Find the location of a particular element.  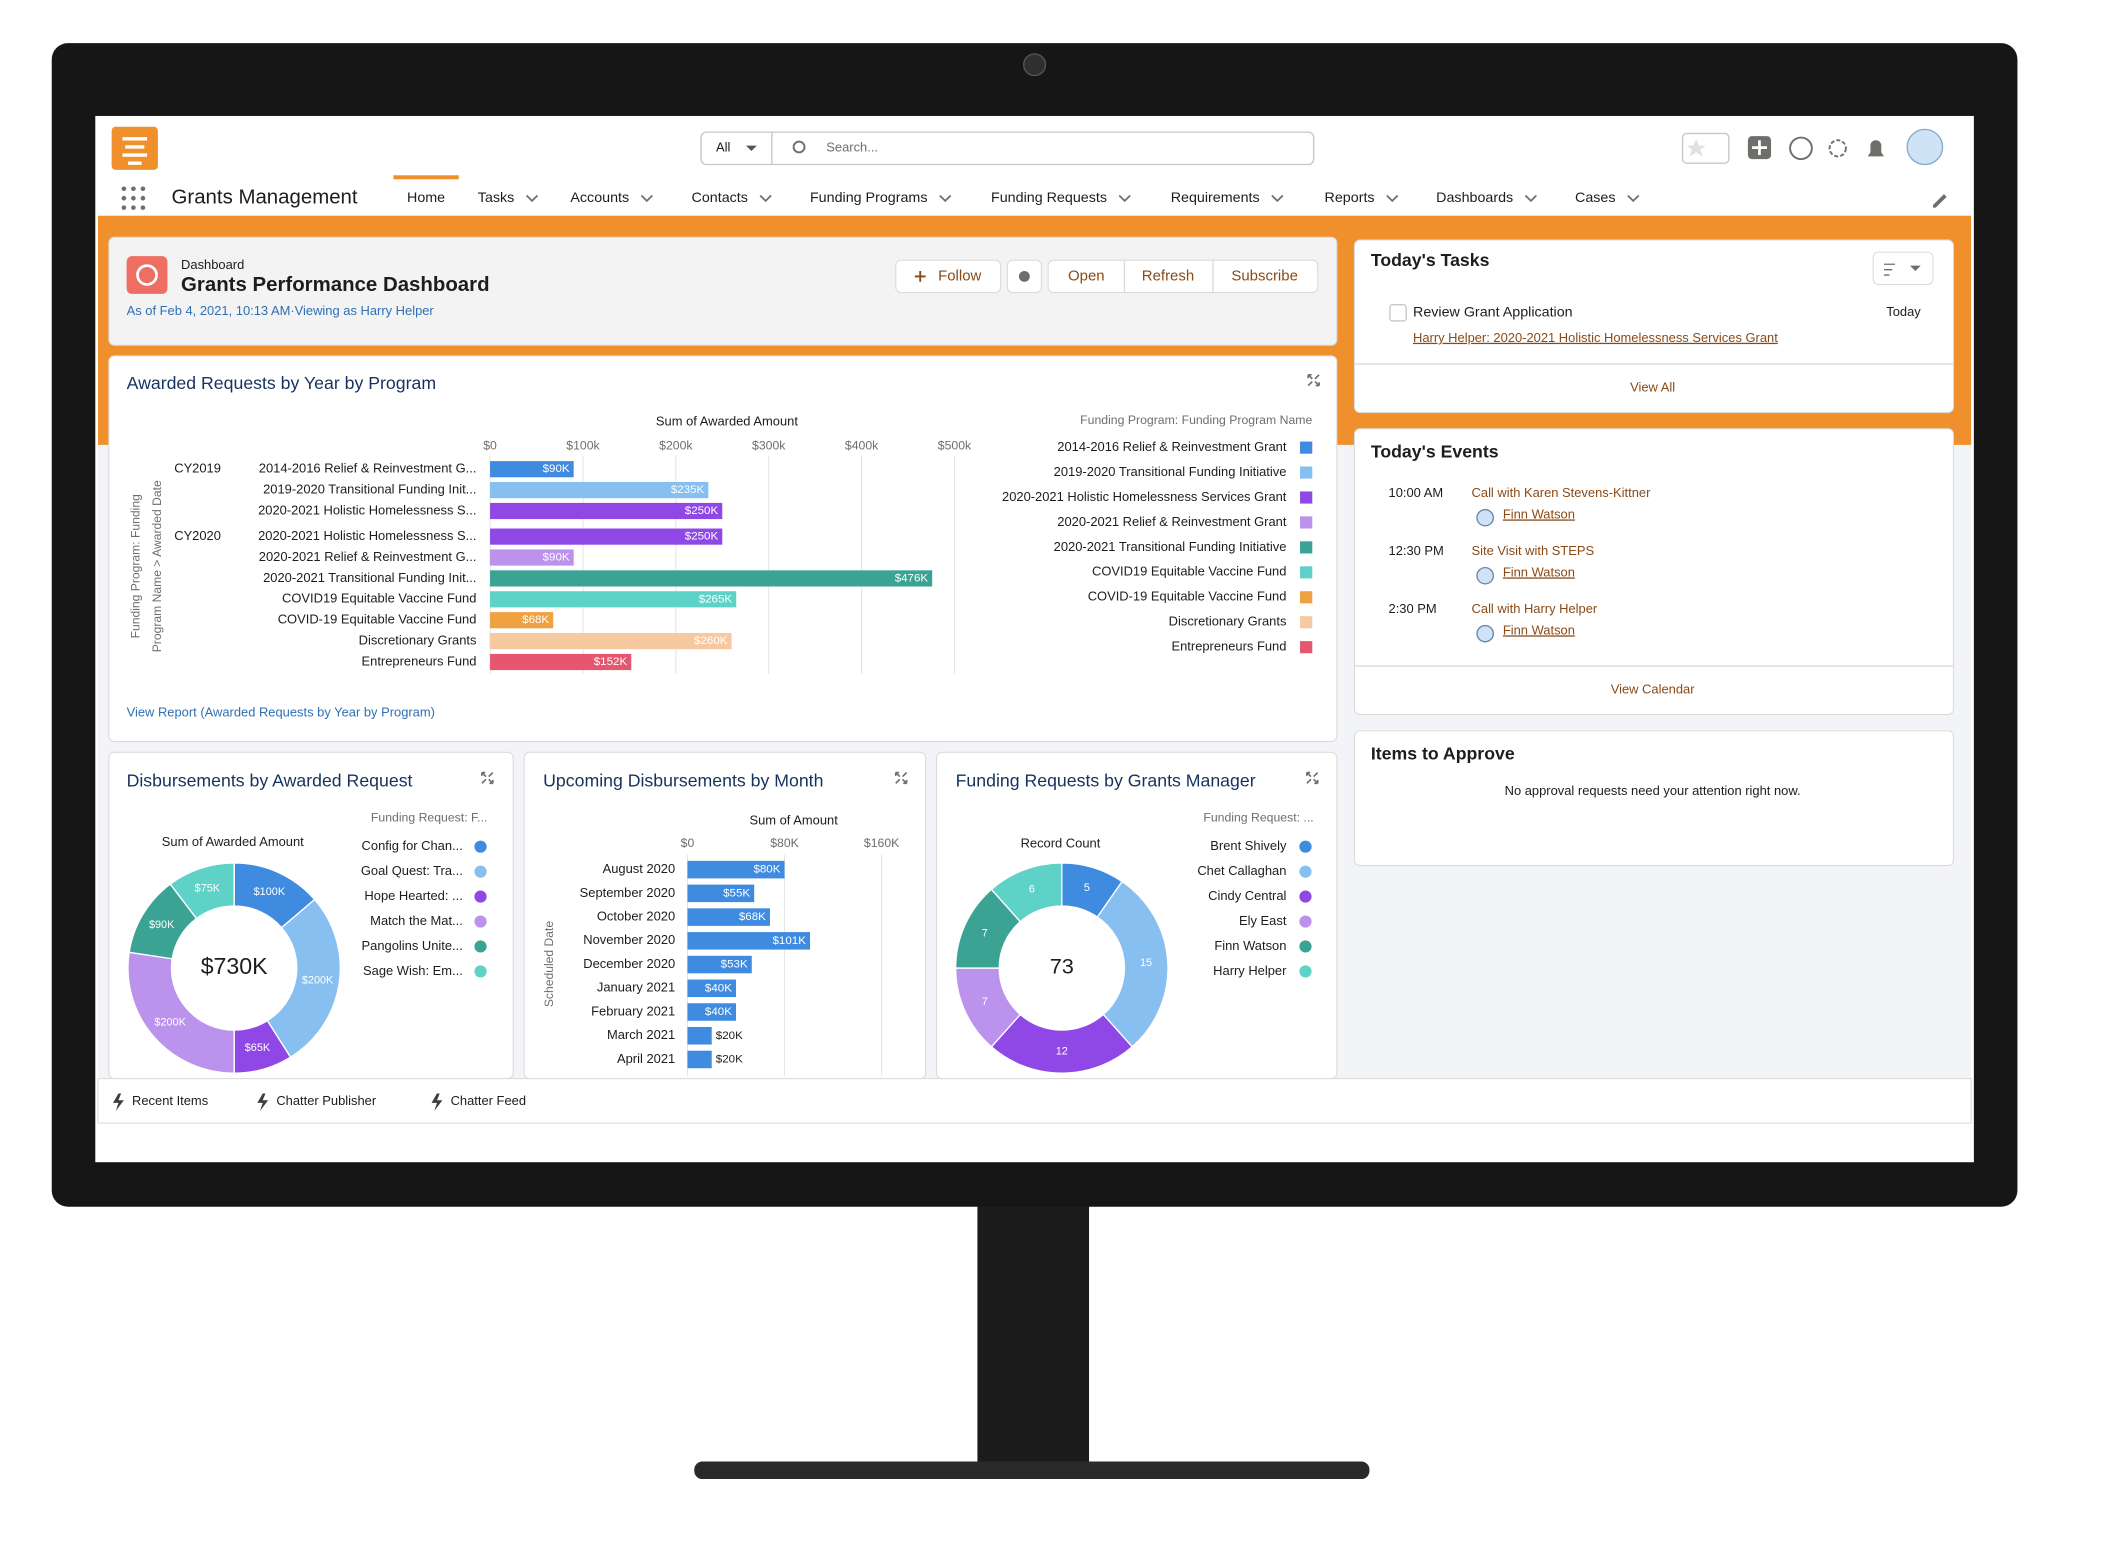

subscribe-button: Subscribe is located at coordinates (1264, 276).